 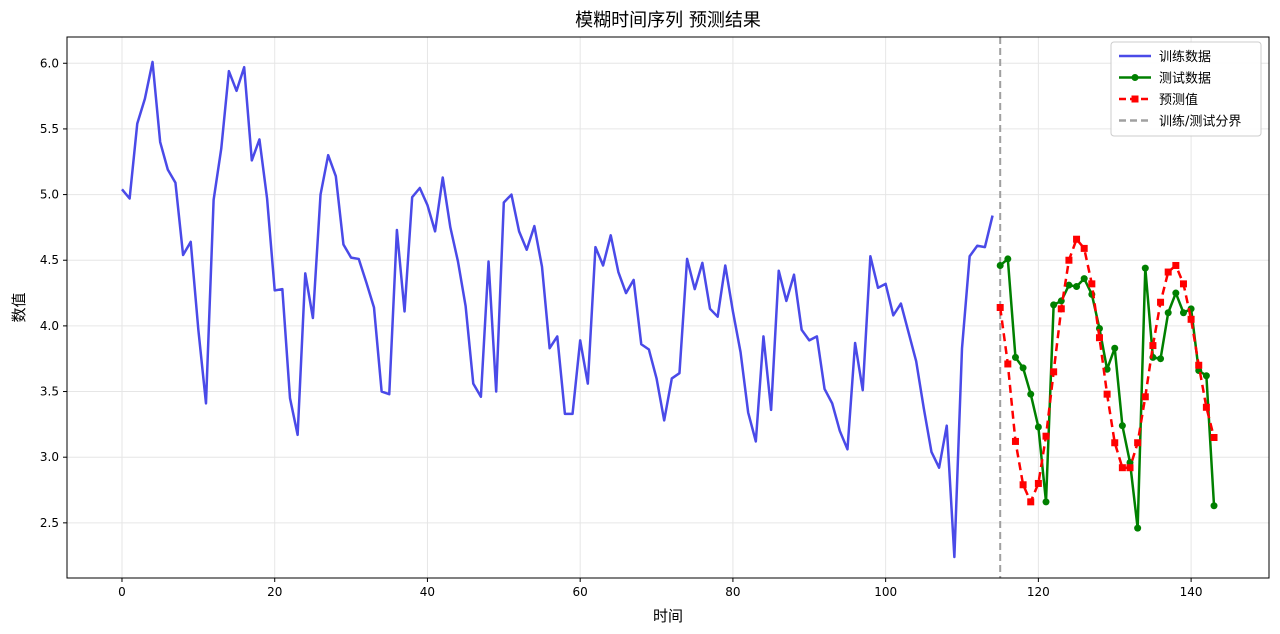 What do you see at coordinates (49, 523) in the screenshot?
I see `y-tick-label: 2.5` at bounding box center [49, 523].